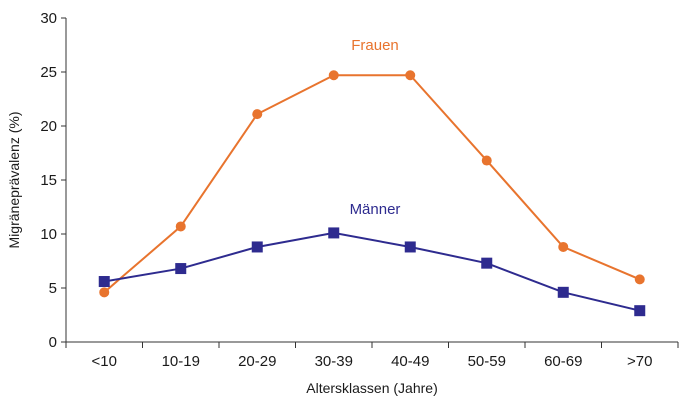 The height and width of the screenshot is (401, 681). I want to click on x-tick-label: 10-19, so click(181, 361).